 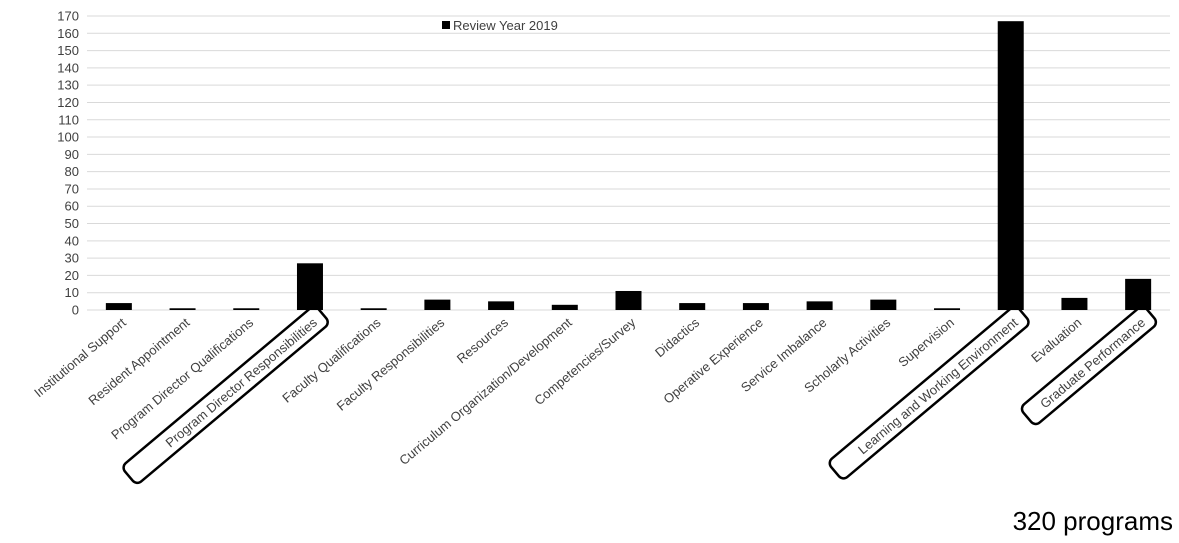 I want to click on y-tick-label: 20, so click(x=72, y=275).